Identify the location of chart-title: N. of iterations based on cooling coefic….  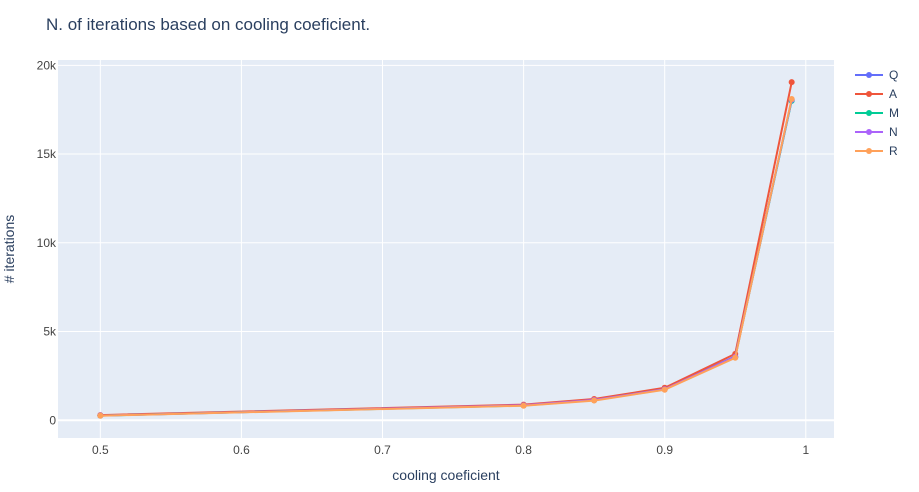
(208, 24).